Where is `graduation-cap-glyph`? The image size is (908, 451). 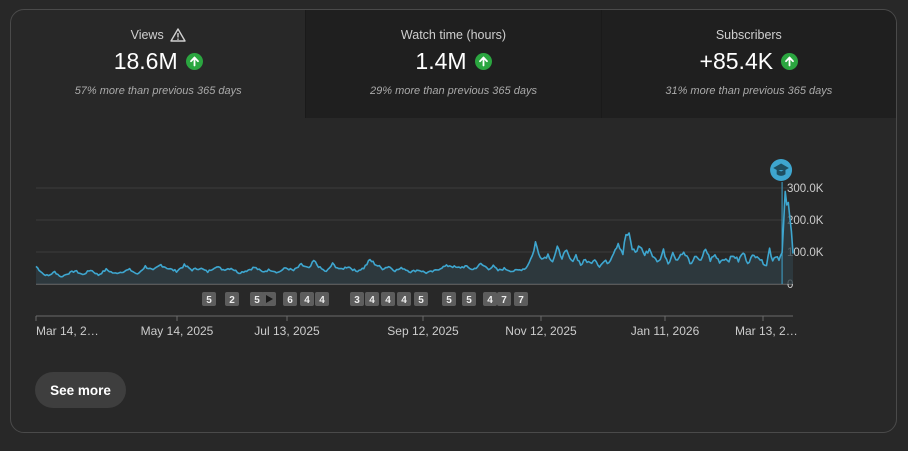
graduation-cap-glyph is located at coordinates (781, 169).